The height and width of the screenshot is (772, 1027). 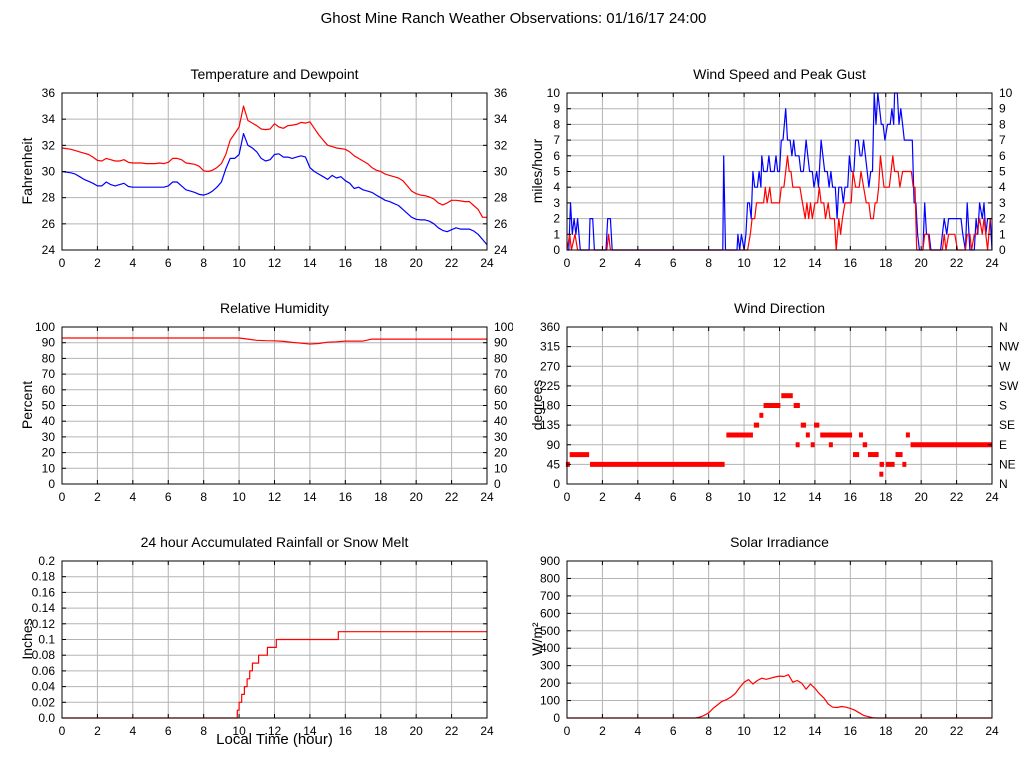 I want to click on y-axis-label-fahrenheit: Fahrenheit, so click(x=27, y=171).